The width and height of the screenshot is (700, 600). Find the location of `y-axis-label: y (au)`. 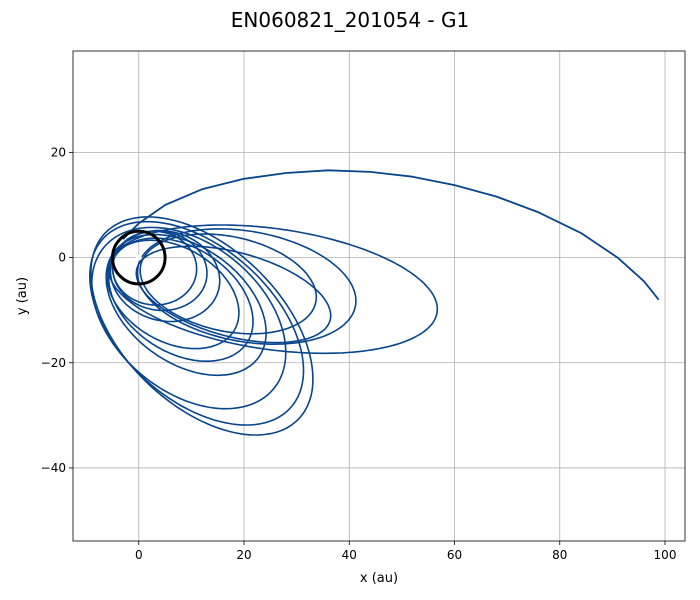

y-axis-label: y (au) is located at coordinates (22, 296).